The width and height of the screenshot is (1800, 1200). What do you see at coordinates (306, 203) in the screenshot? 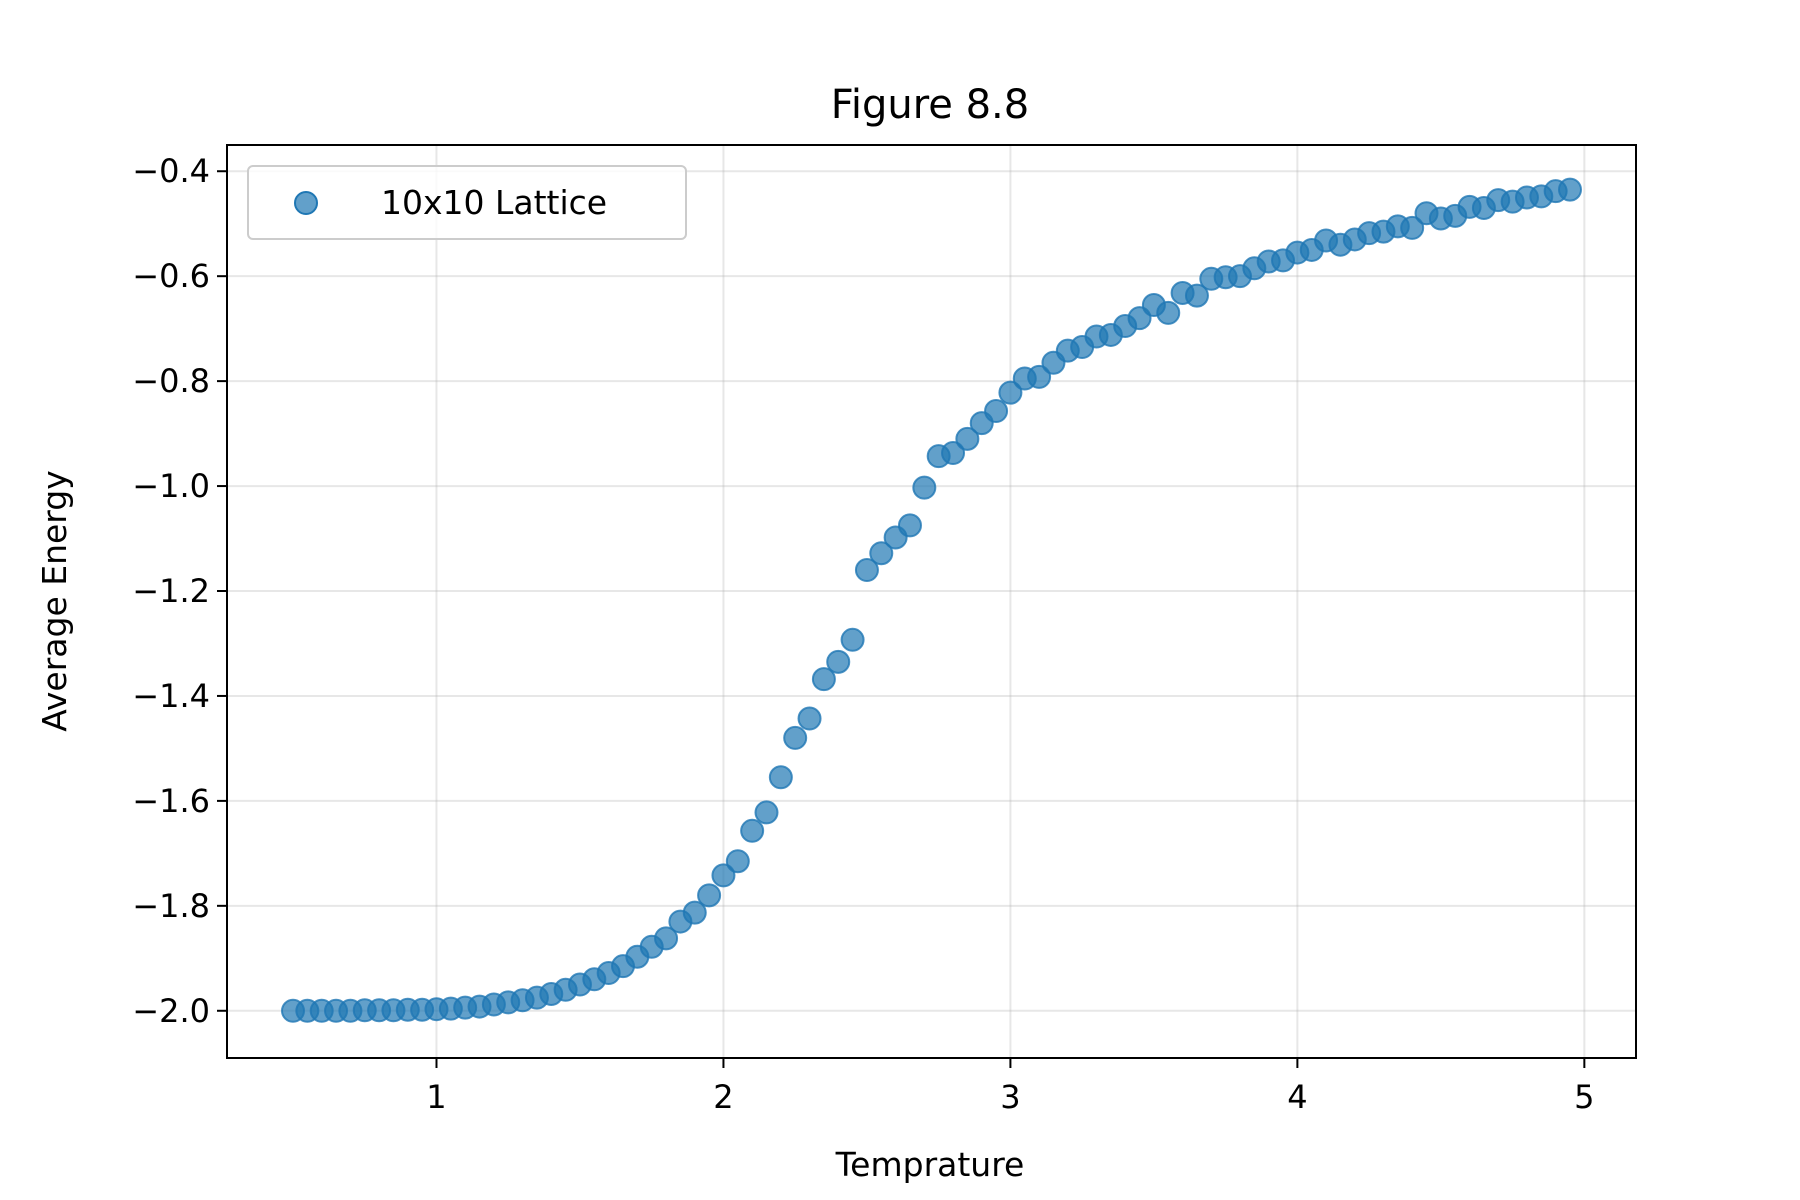
I see `legend-marker` at bounding box center [306, 203].